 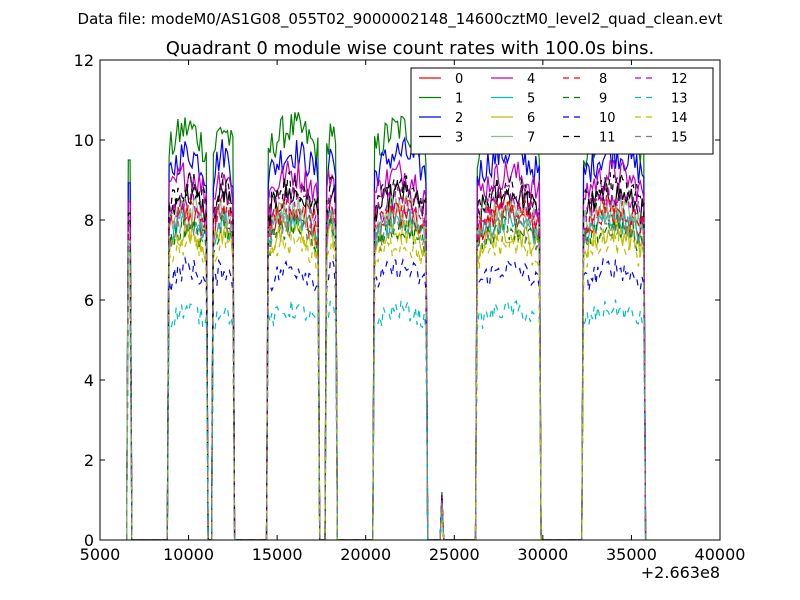 What do you see at coordinates (89, 460) in the screenshot?
I see `y-tick-label: 2` at bounding box center [89, 460].